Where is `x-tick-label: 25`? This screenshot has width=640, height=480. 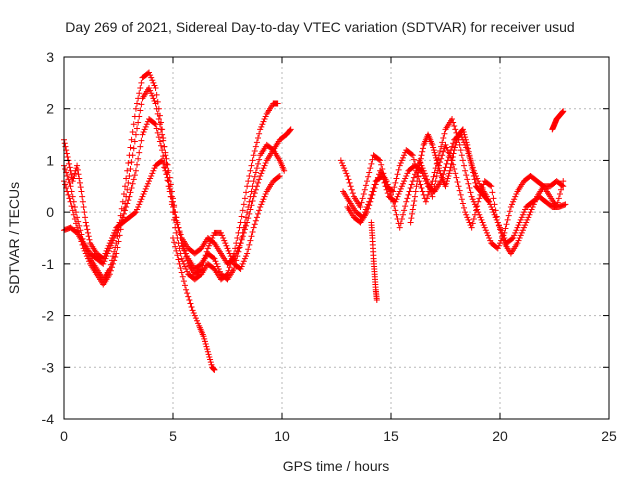 x-tick-label: 25 is located at coordinates (609, 436).